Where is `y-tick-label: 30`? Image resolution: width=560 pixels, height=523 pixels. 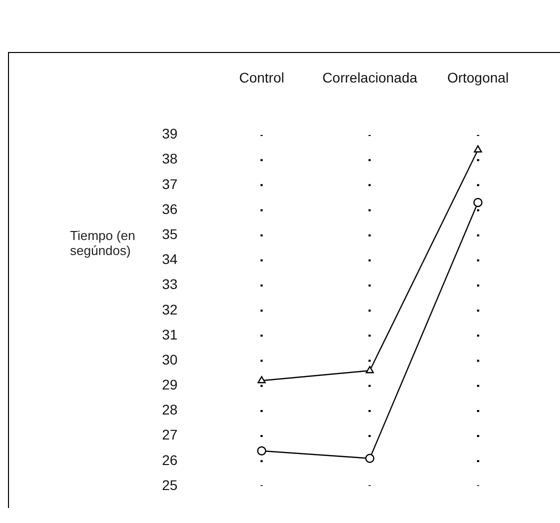
y-tick-label: 30 is located at coordinates (170, 359).